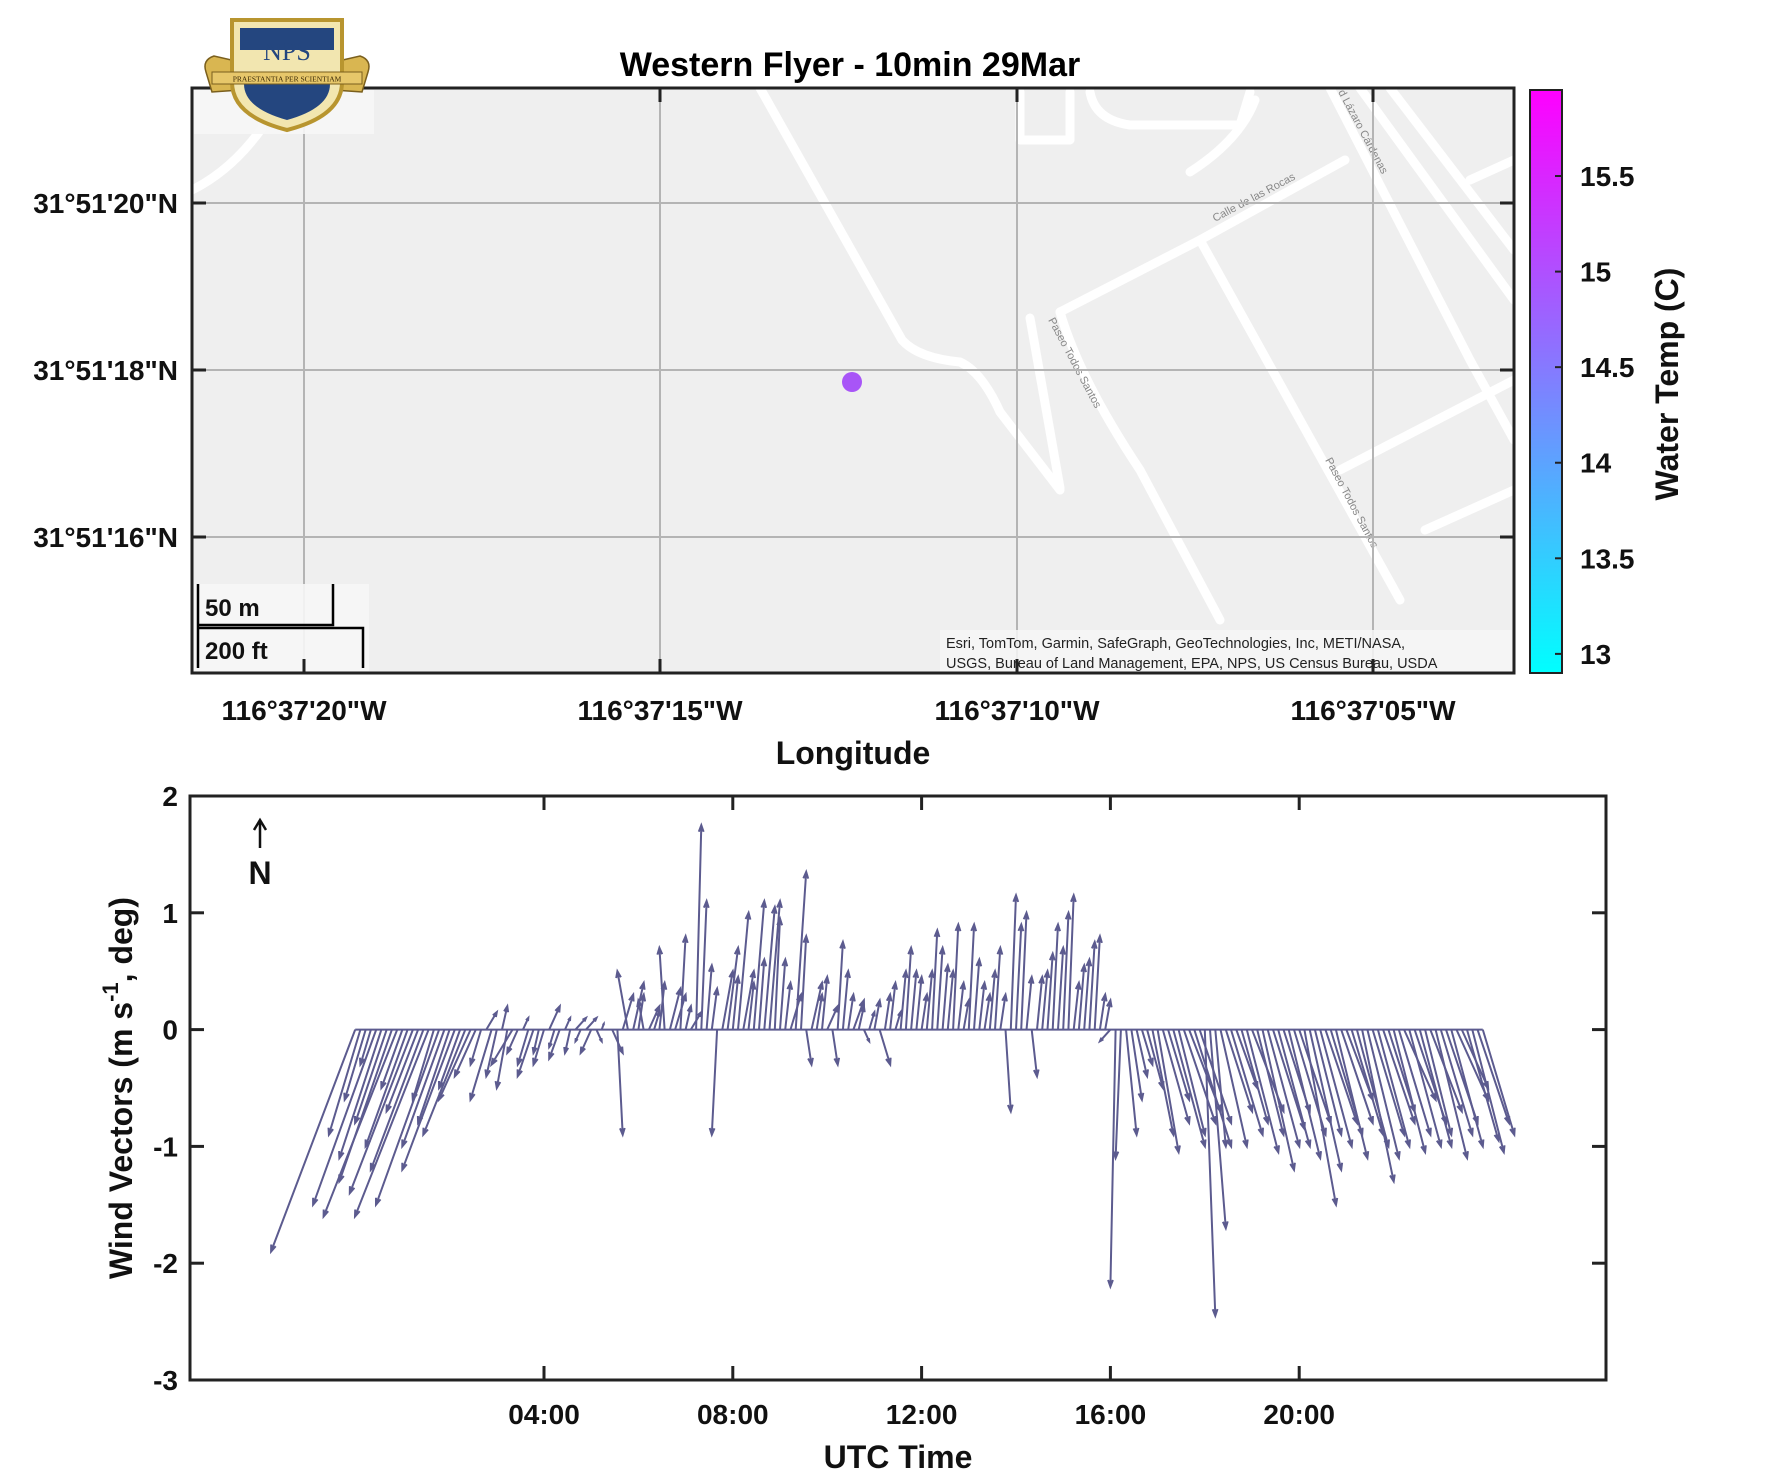 Image resolution: width=1772 pixels, height=1476 pixels. I want to click on wind-y-tick-label: 2, so click(170, 796).